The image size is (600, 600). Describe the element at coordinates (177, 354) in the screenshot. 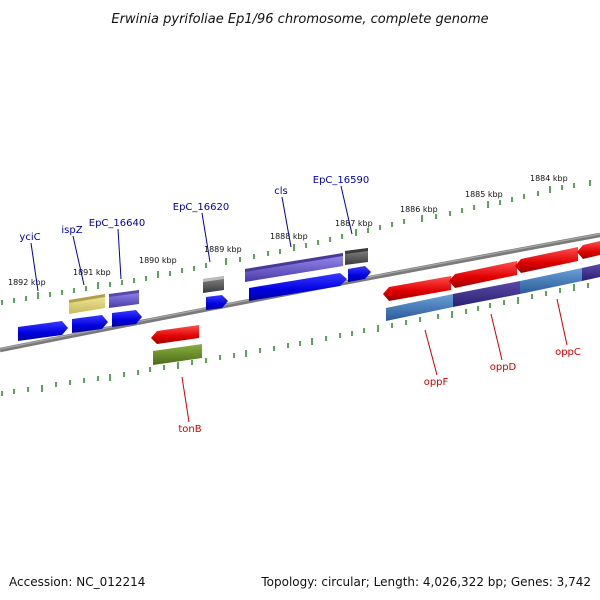

I see `gene-tonb-feature` at that location.